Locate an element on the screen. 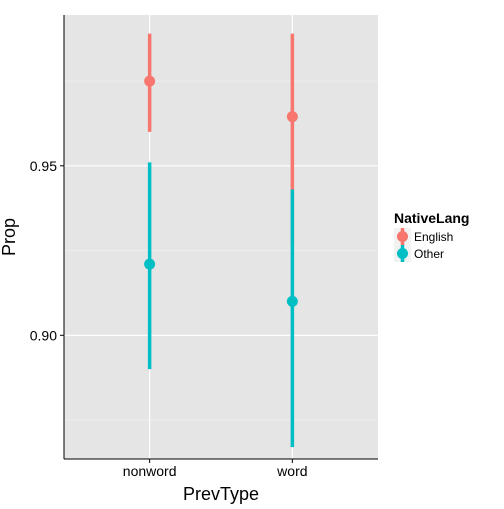 The image size is (504, 509). legend-label: Other is located at coordinates (429, 254).